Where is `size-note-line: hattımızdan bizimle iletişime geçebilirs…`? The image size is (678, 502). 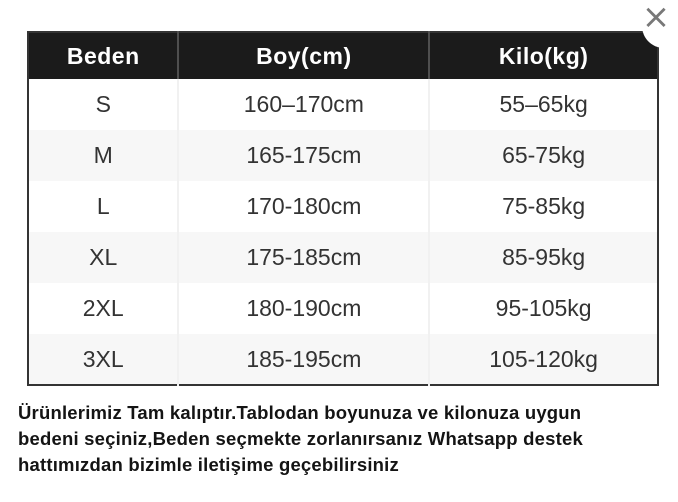 size-note-line: hattımızdan bizimle iletişime geçebilirs… is located at coordinates (208, 464).